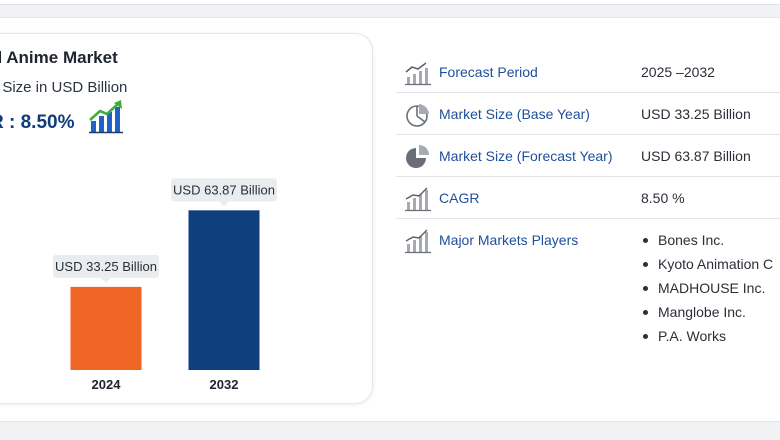 The image size is (780, 440). Describe the element at coordinates (224, 384) in the screenshot. I see `x-tick-label: 2032` at that location.